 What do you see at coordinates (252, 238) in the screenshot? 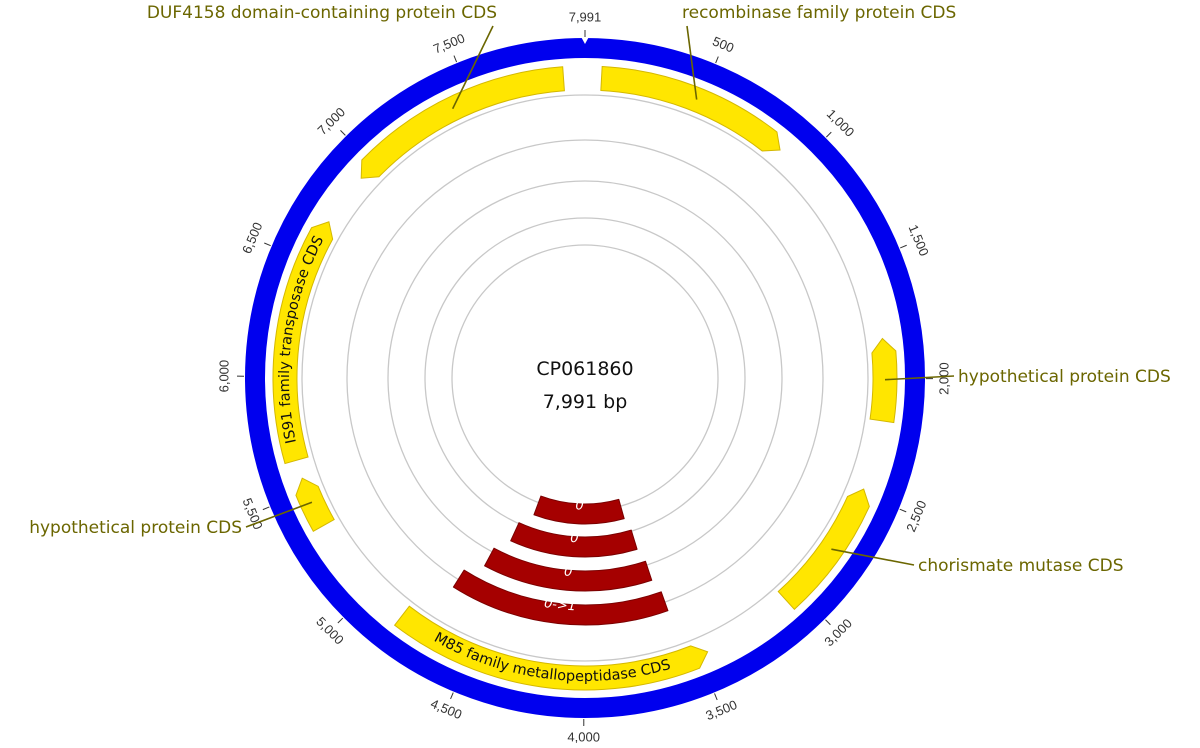
I see `tick-label: 6,500` at bounding box center [252, 238].